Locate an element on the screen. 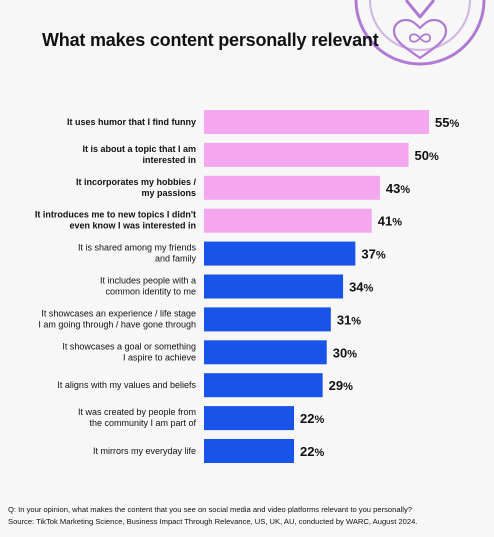  category-label-1: It uses humor that I find funny is located at coordinates (131, 122).